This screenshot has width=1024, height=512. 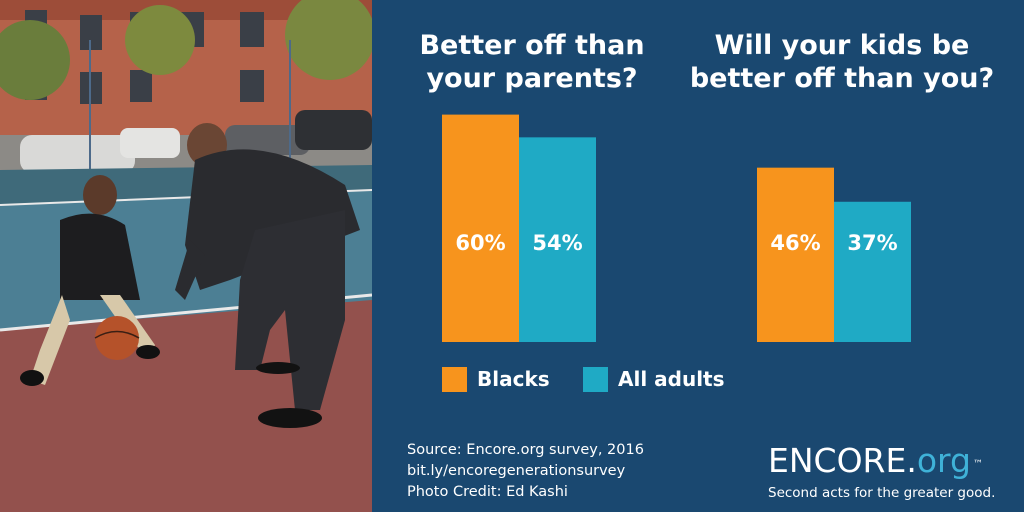 I want to click on logo-trademark: ™, so click(x=977, y=464).